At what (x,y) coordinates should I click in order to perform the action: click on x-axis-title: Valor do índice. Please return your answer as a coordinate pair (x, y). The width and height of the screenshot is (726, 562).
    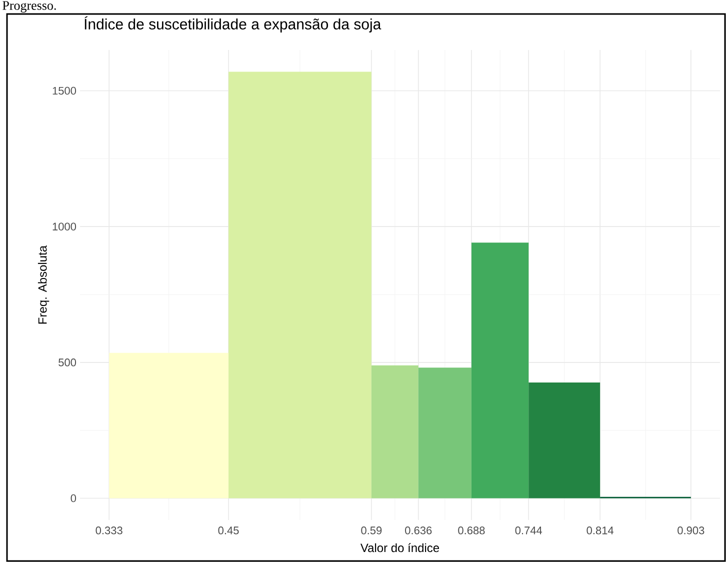
    Looking at the image, I should click on (400, 547).